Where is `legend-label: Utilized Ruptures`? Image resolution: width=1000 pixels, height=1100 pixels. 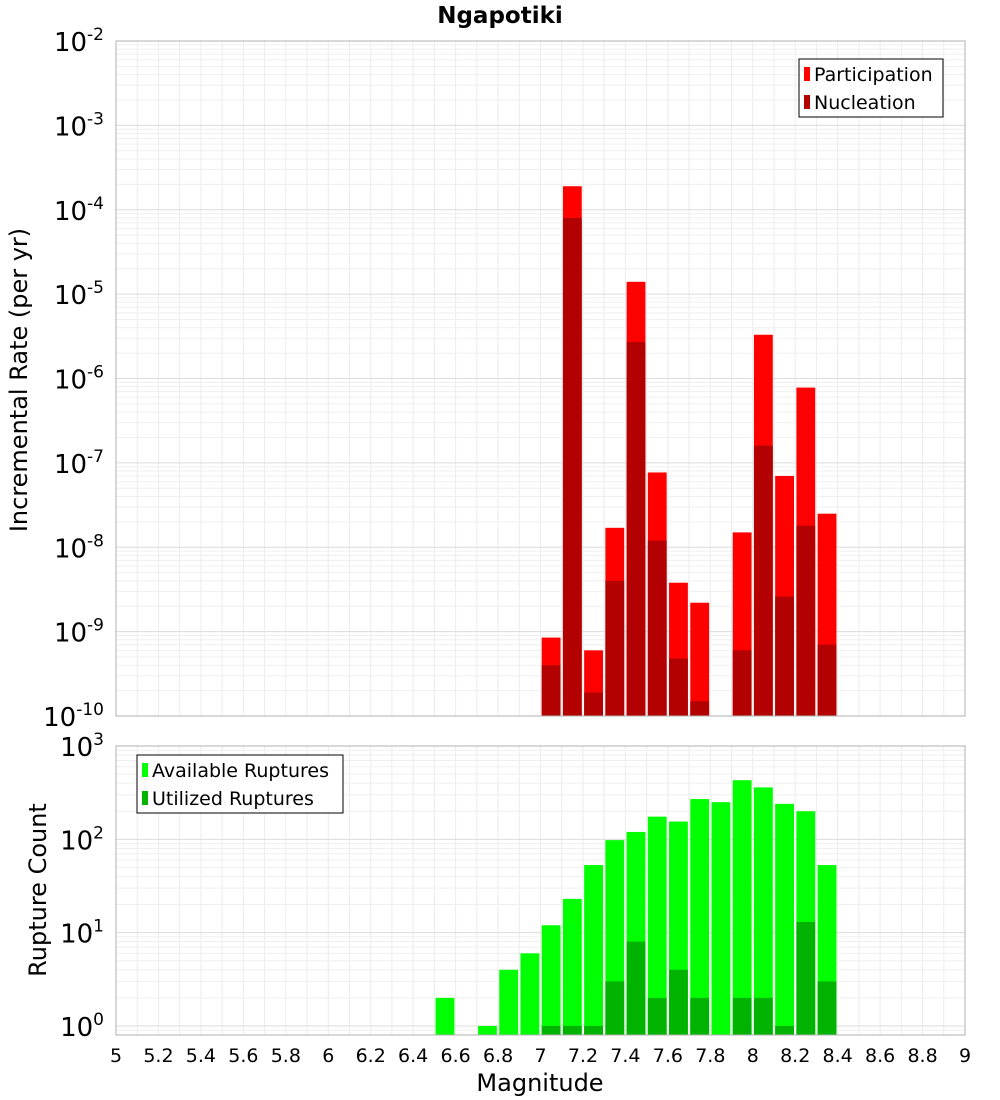 legend-label: Utilized Ruptures is located at coordinates (233, 799).